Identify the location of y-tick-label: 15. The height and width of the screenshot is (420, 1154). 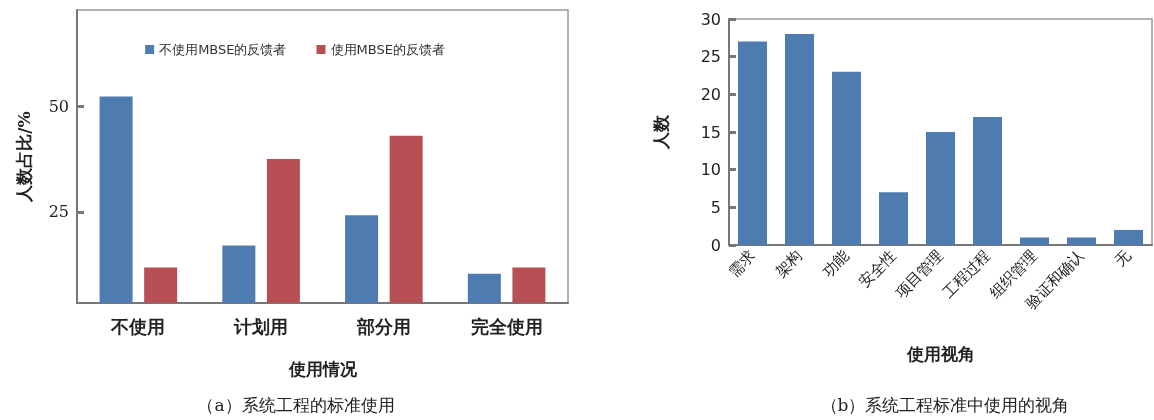
(710, 132).